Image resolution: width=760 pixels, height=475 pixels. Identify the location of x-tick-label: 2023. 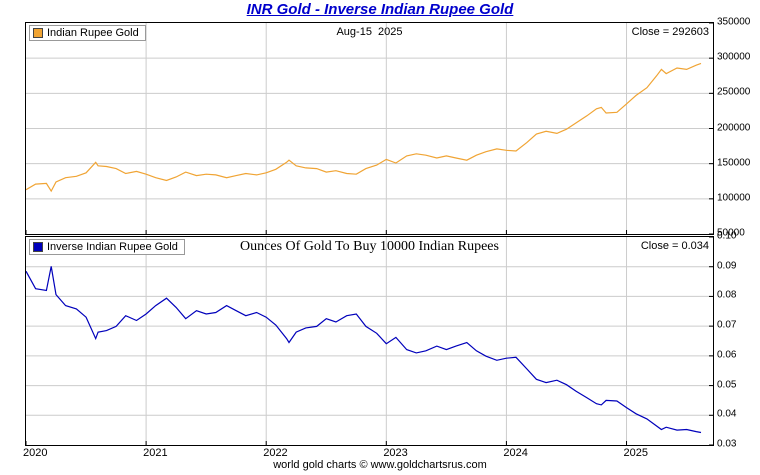
(395, 453).